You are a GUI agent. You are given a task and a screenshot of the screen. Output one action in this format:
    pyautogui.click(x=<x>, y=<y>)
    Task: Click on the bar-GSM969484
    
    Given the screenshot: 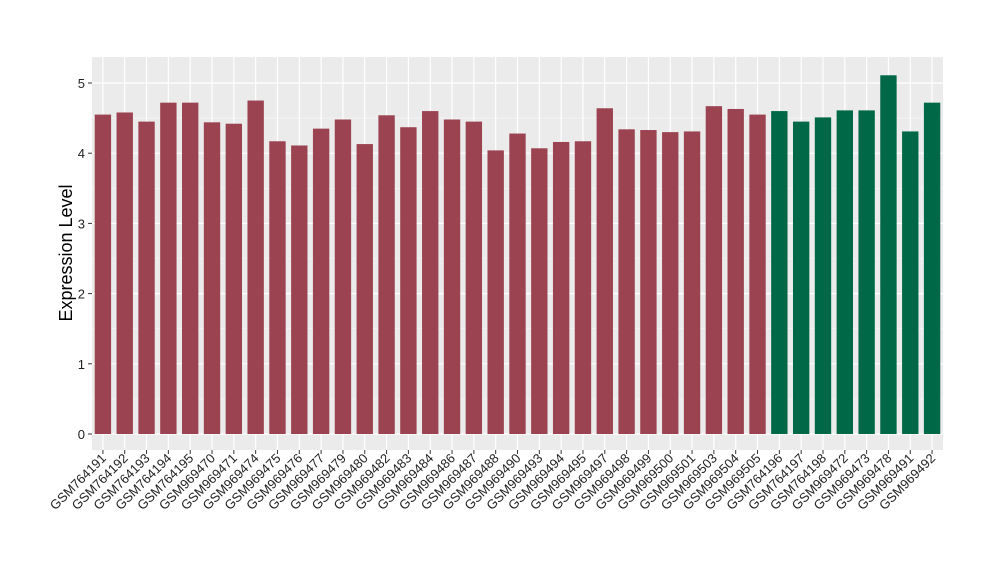 What is the action you would take?
    pyautogui.click(x=430, y=272)
    